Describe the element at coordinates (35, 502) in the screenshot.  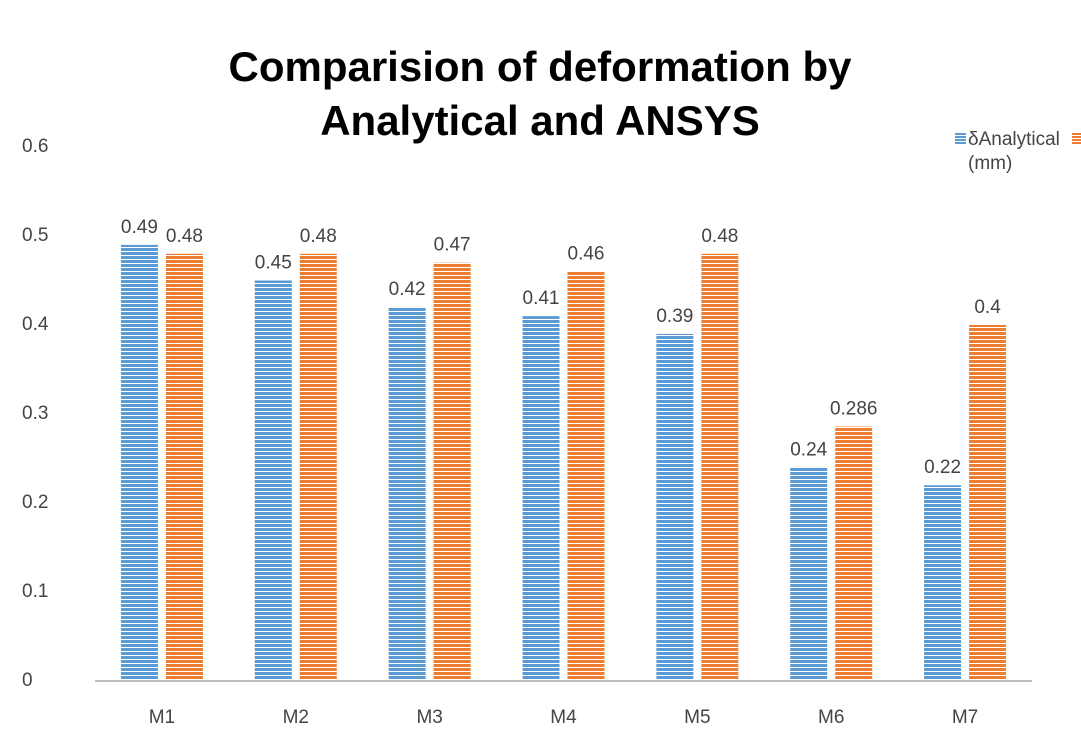
I see `y-tick-label: 0.2` at that location.